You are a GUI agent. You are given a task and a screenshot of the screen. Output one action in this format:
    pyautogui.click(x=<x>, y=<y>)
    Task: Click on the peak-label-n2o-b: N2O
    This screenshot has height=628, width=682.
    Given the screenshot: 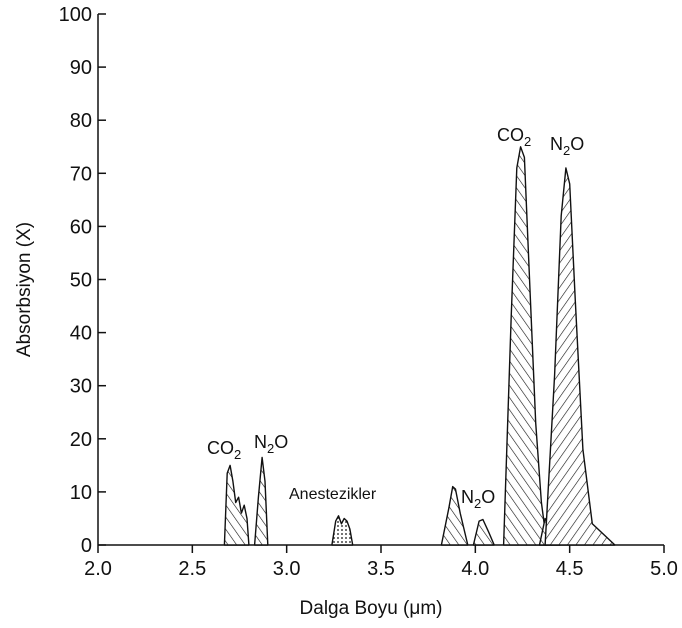 What is the action you would take?
    pyautogui.click(x=567, y=146)
    